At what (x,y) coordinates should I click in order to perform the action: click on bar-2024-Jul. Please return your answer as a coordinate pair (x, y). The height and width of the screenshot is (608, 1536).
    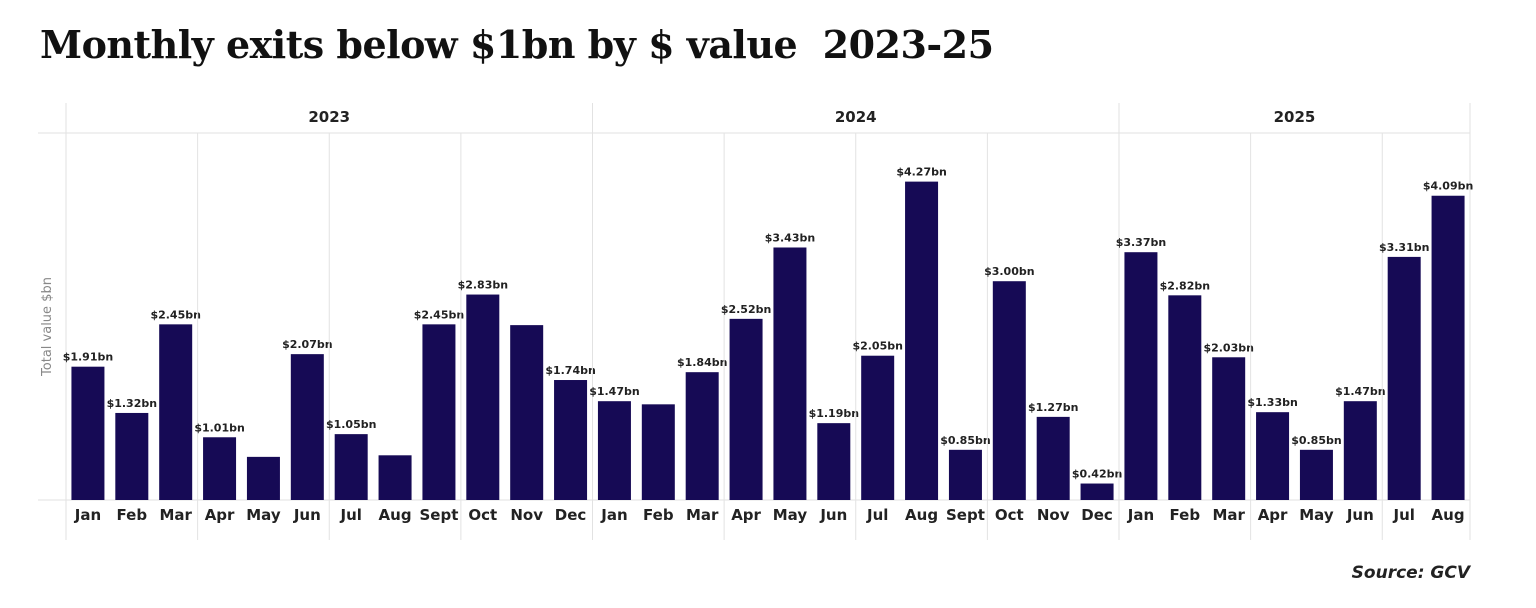
    Looking at the image, I should click on (878, 427).